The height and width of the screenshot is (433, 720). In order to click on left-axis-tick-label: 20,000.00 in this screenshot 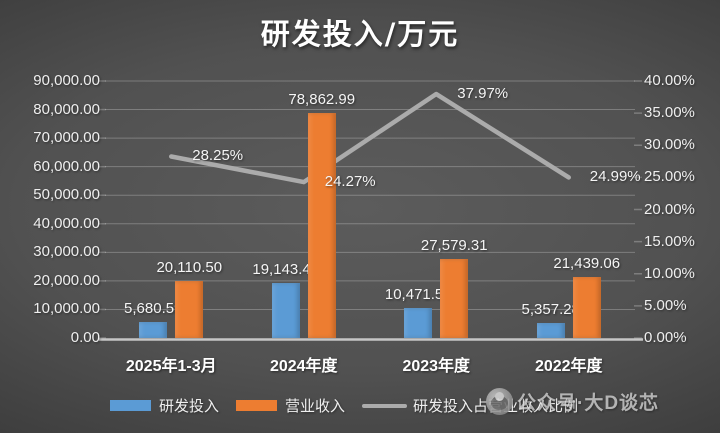, I will do `click(66, 280)`.